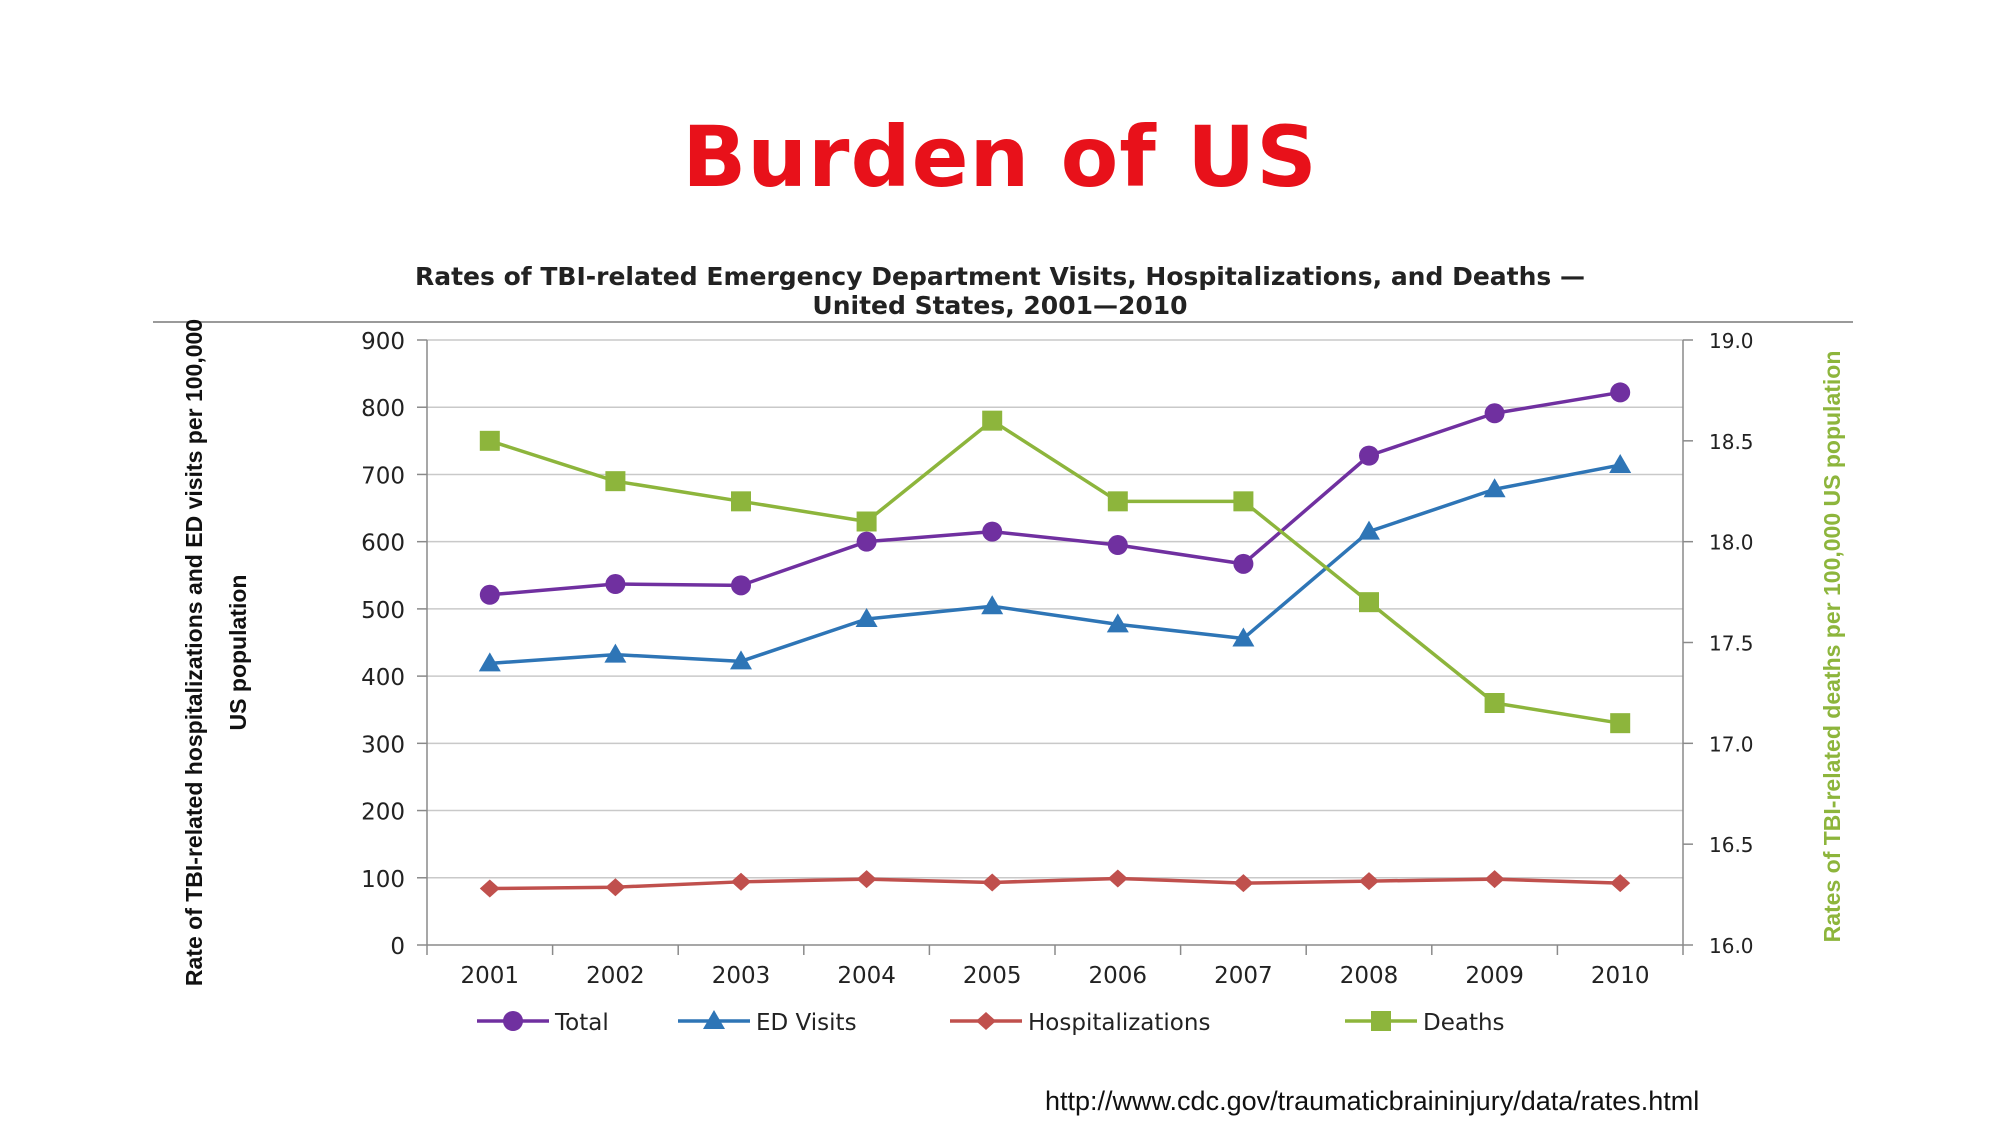 This screenshot has width=2000, height=1125. I want to click on x-tick-label: 2004, so click(866, 976).